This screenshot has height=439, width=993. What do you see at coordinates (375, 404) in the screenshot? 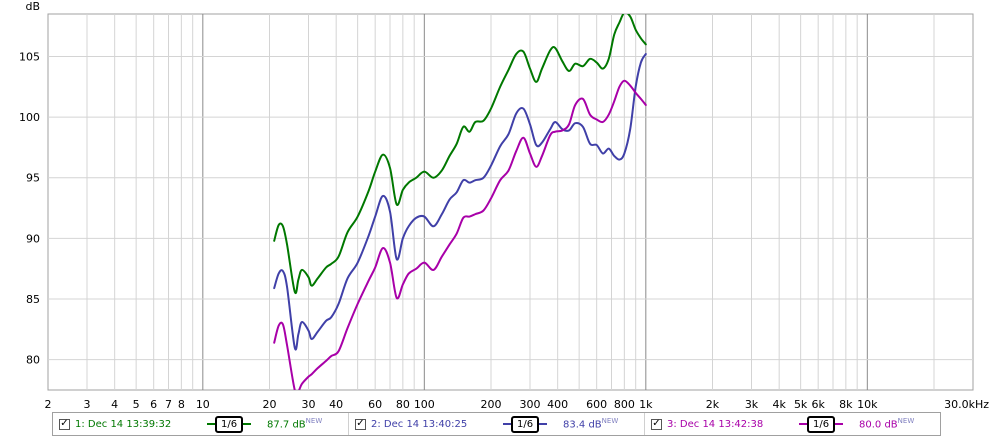
I see `x-tick-label: 60` at bounding box center [375, 404].